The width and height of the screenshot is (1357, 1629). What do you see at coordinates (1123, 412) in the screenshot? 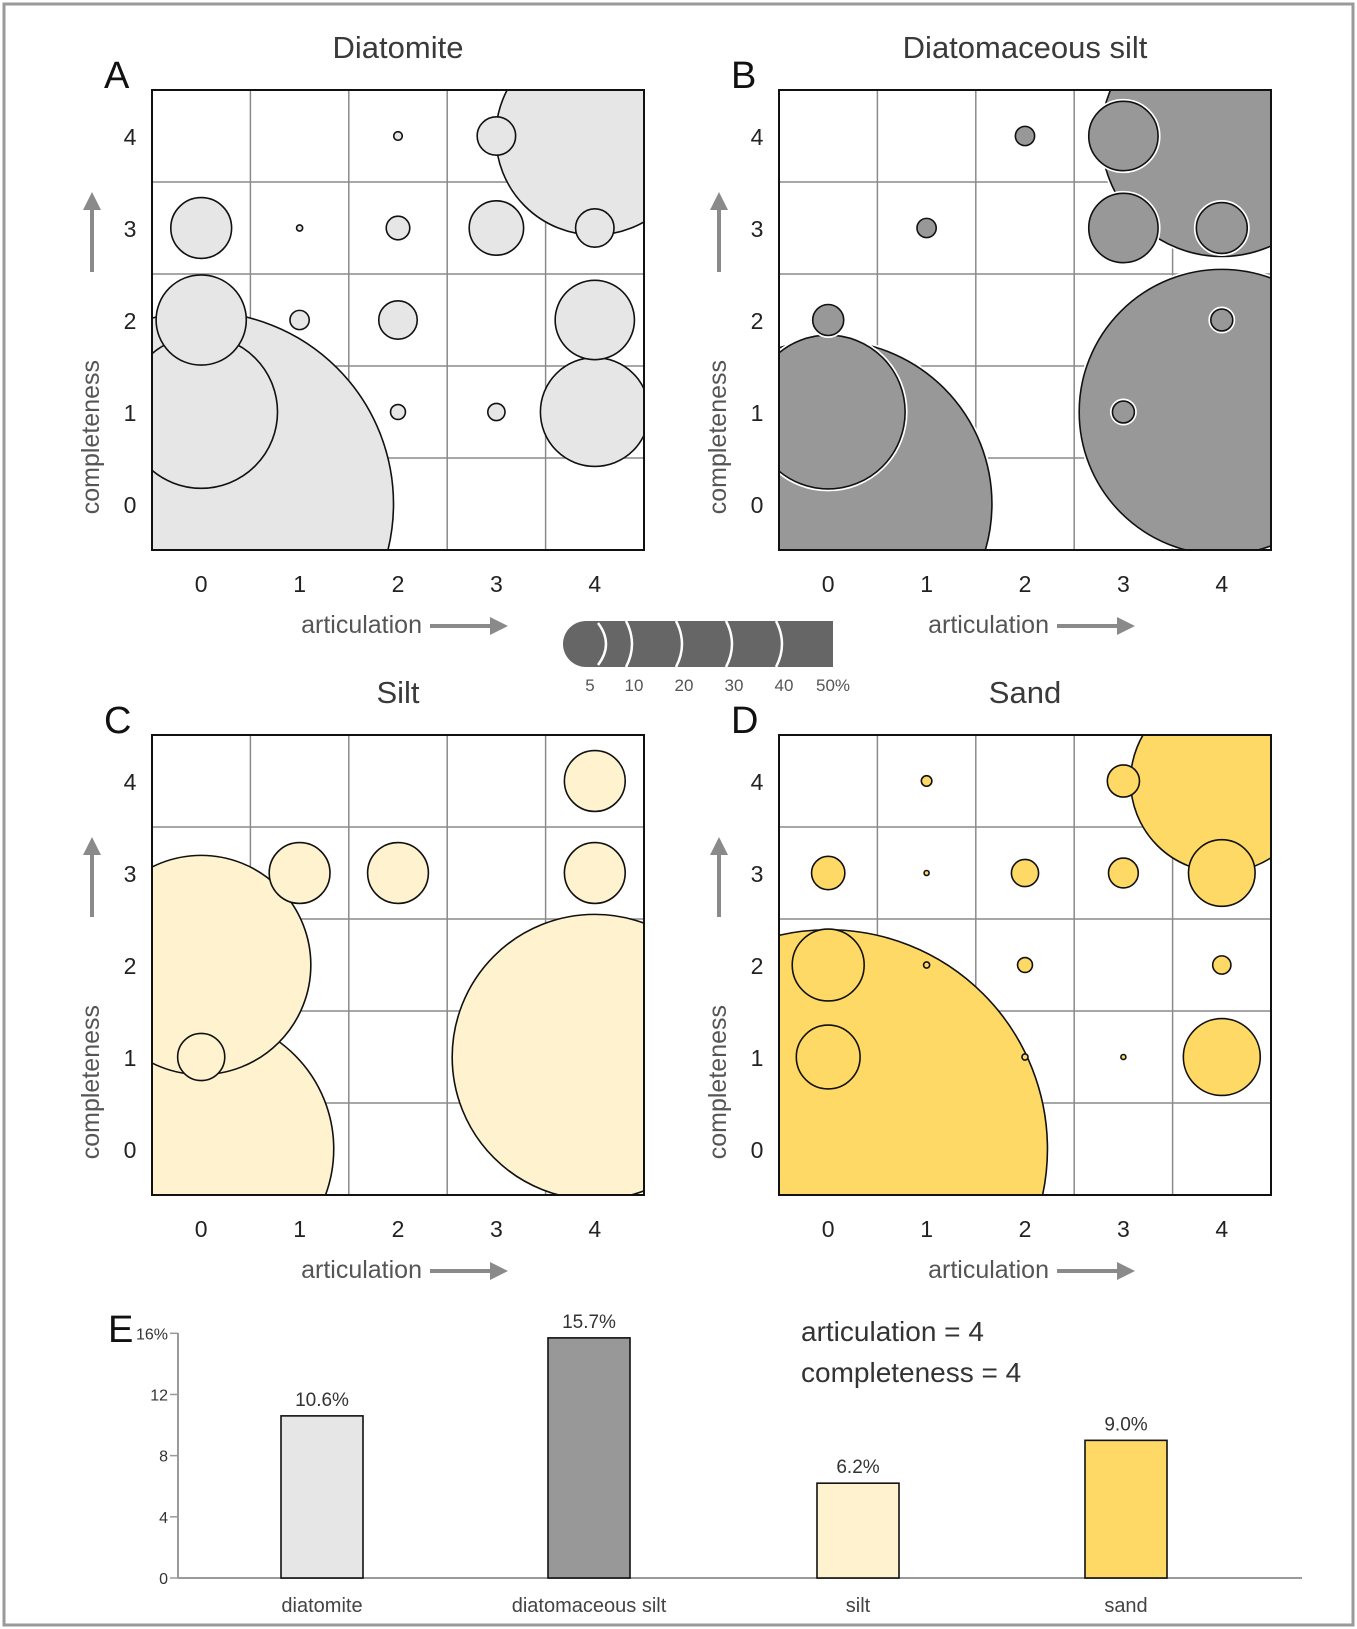
I see `bubble-x3-y1` at bounding box center [1123, 412].